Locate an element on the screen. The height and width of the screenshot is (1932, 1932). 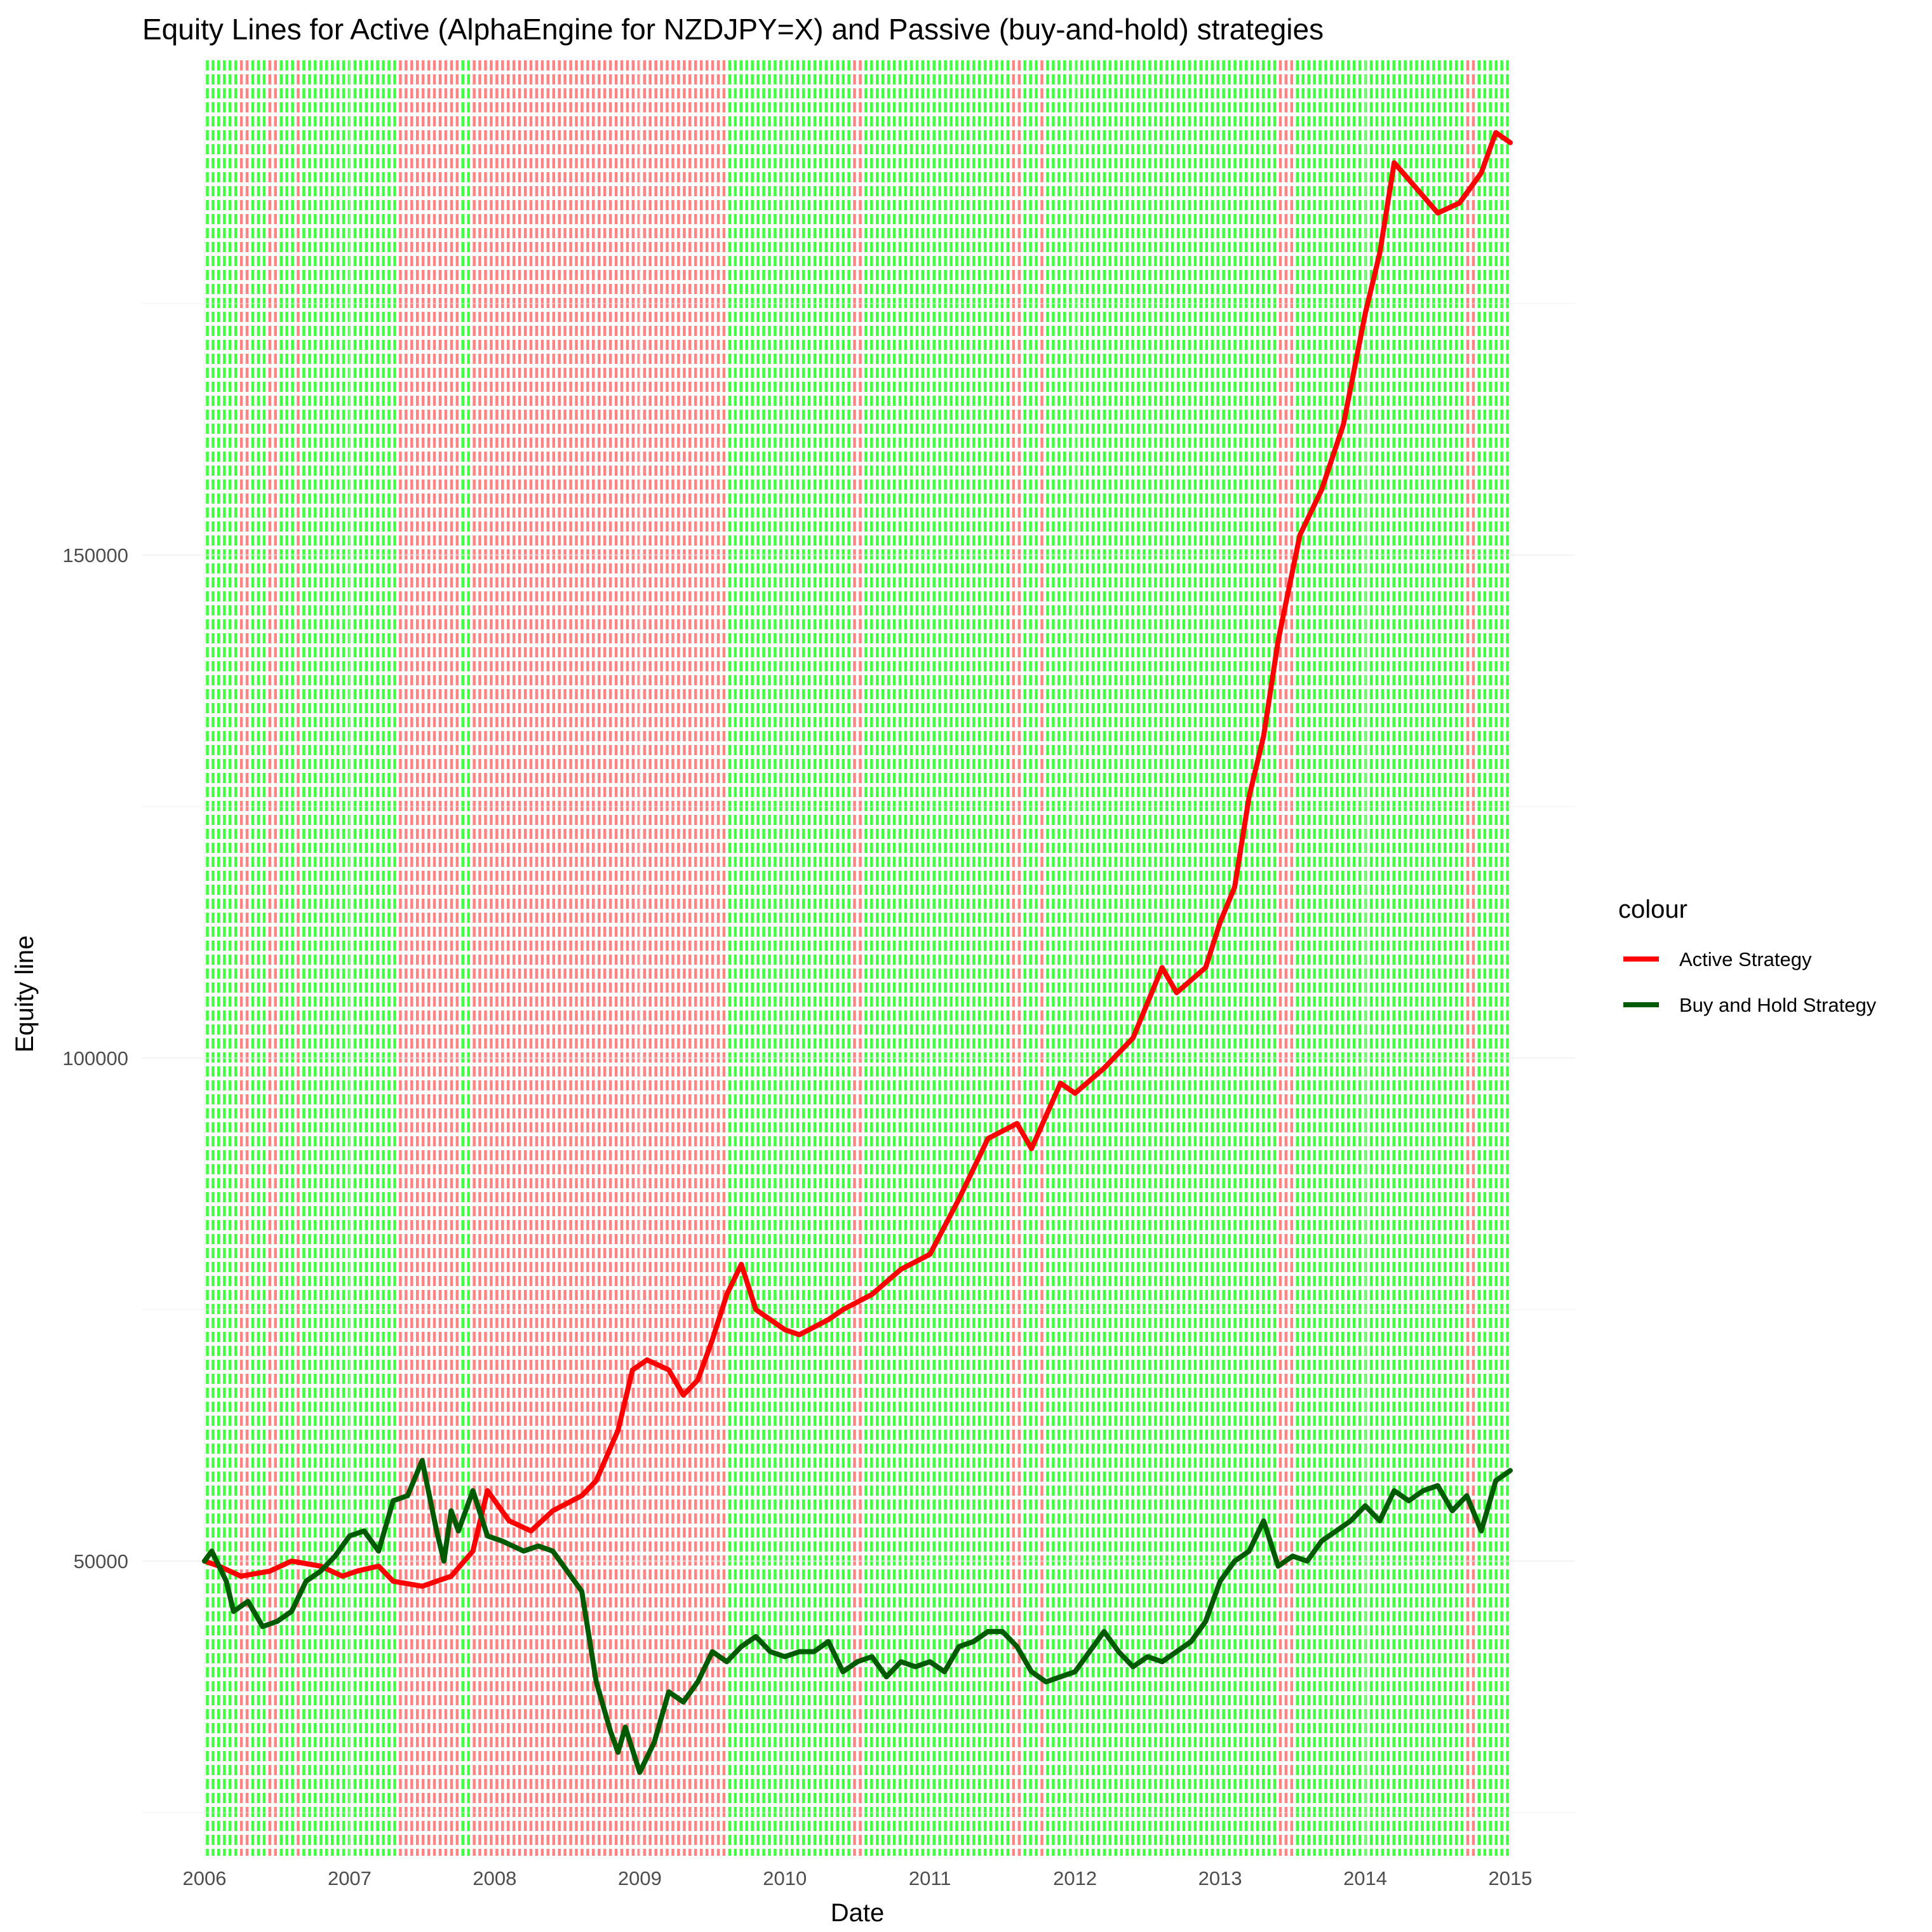
x-tick-label: 2014 is located at coordinates (1365, 1878).